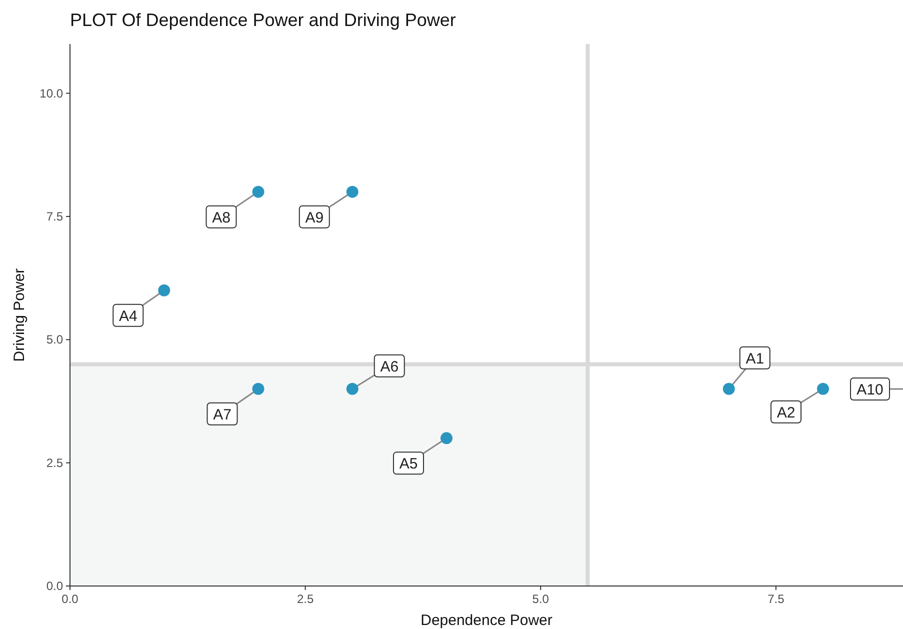 This screenshot has height=629, width=903. What do you see at coordinates (263, 20) in the screenshot?
I see `chart-title: PLOT Of Dependence Power and Driving Power` at bounding box center [263, 20].